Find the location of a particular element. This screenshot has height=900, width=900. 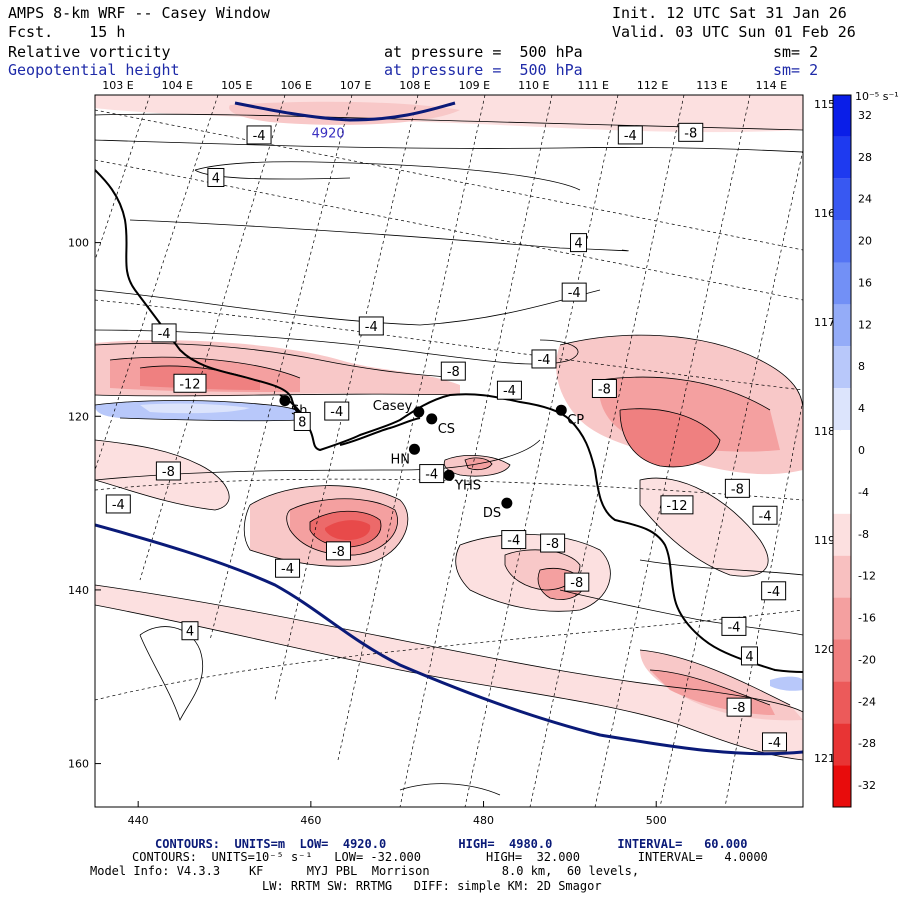

colorbar-tick-label: 16 is located at coordinates (865, 282).